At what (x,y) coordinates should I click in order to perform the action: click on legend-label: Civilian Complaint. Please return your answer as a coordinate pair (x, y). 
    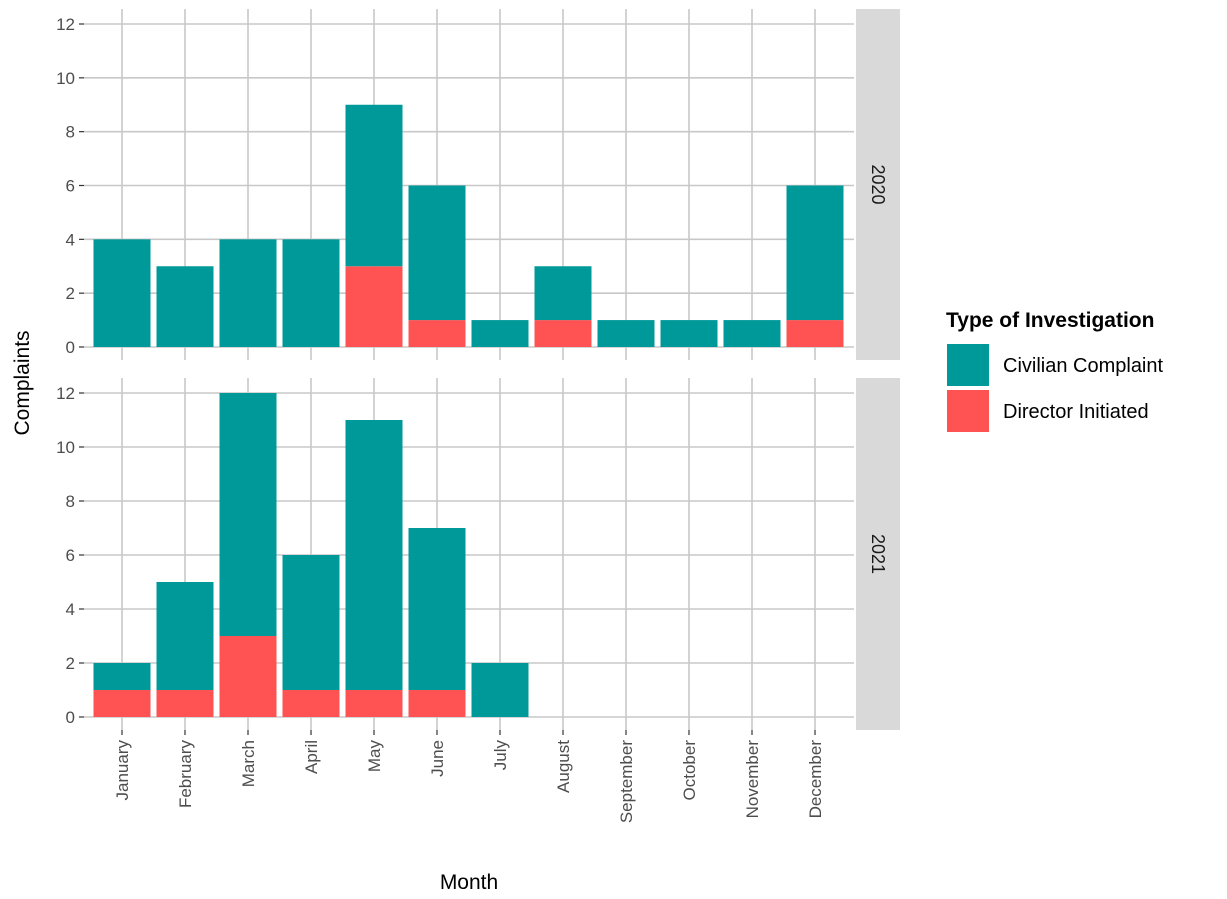
    Looking at the image, I should click on (1083, 366).